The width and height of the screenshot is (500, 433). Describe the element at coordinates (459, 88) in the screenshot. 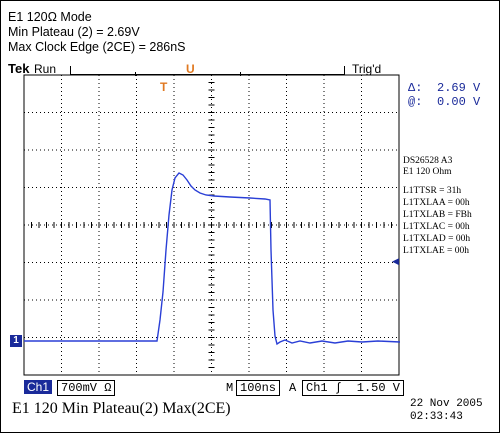

I see `delta-value: 2.69 V` at that location.